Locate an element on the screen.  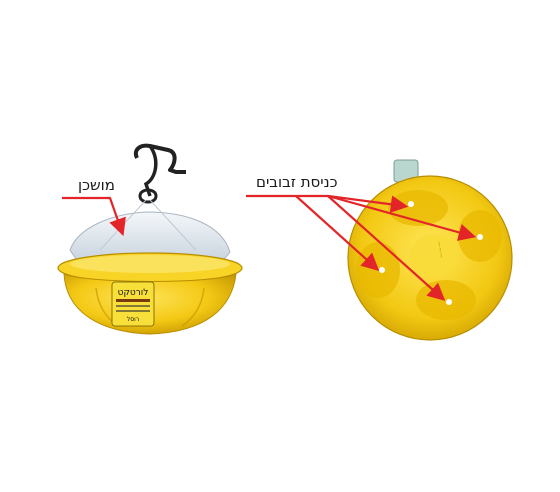
product-brand: רוסל is located at coordinates (133, 319).